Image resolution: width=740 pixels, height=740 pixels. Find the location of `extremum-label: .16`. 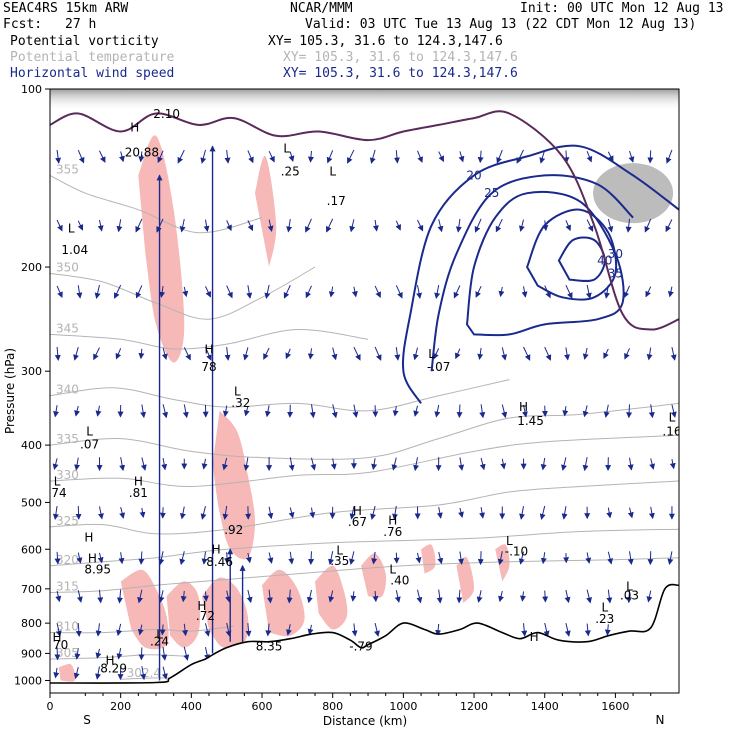

extremum-label: .16 is located at coordinates (671, 431).